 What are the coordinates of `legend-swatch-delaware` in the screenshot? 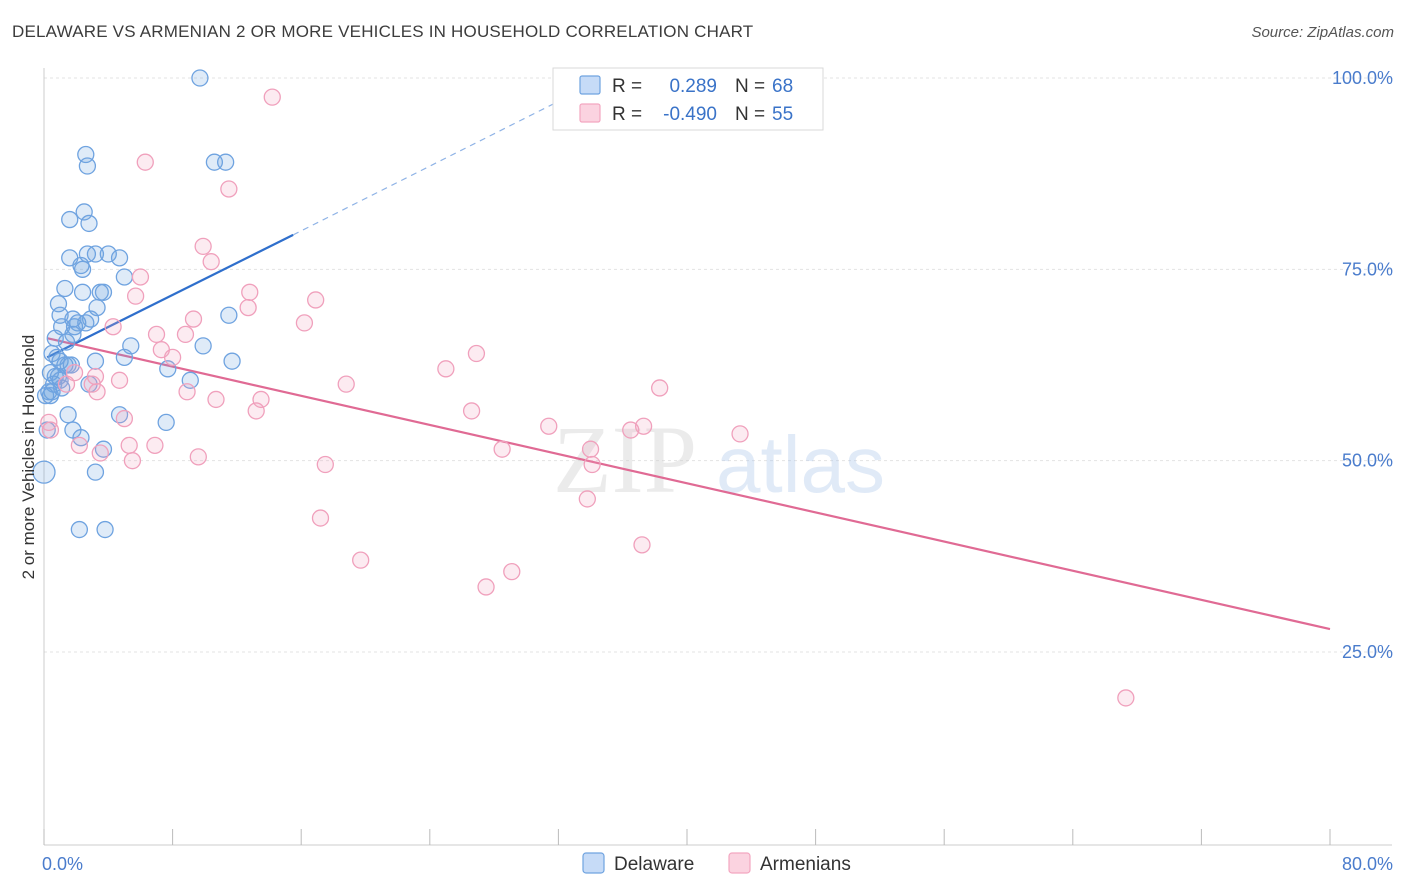 It's located at (593, 863).